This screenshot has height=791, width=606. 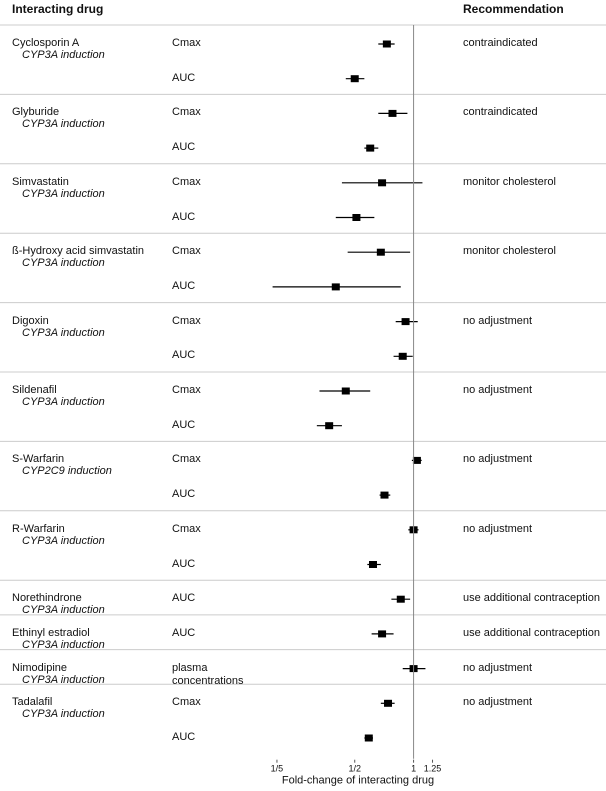 I want to click on header: Recommendation, so click(x=513, y=9).